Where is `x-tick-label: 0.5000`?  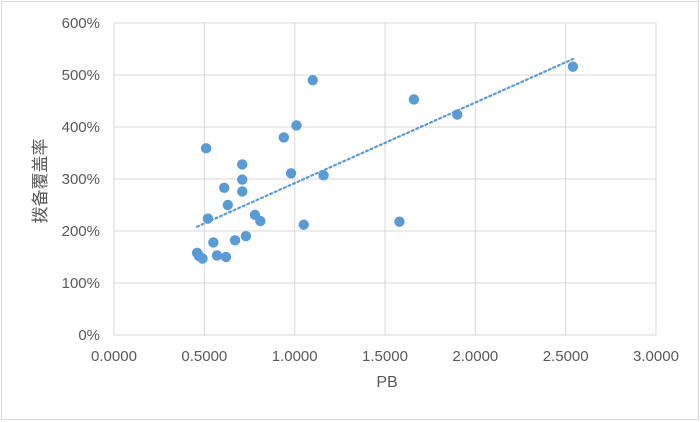
x-tick-label: 0.5000 is located at coordinates (204, 356).